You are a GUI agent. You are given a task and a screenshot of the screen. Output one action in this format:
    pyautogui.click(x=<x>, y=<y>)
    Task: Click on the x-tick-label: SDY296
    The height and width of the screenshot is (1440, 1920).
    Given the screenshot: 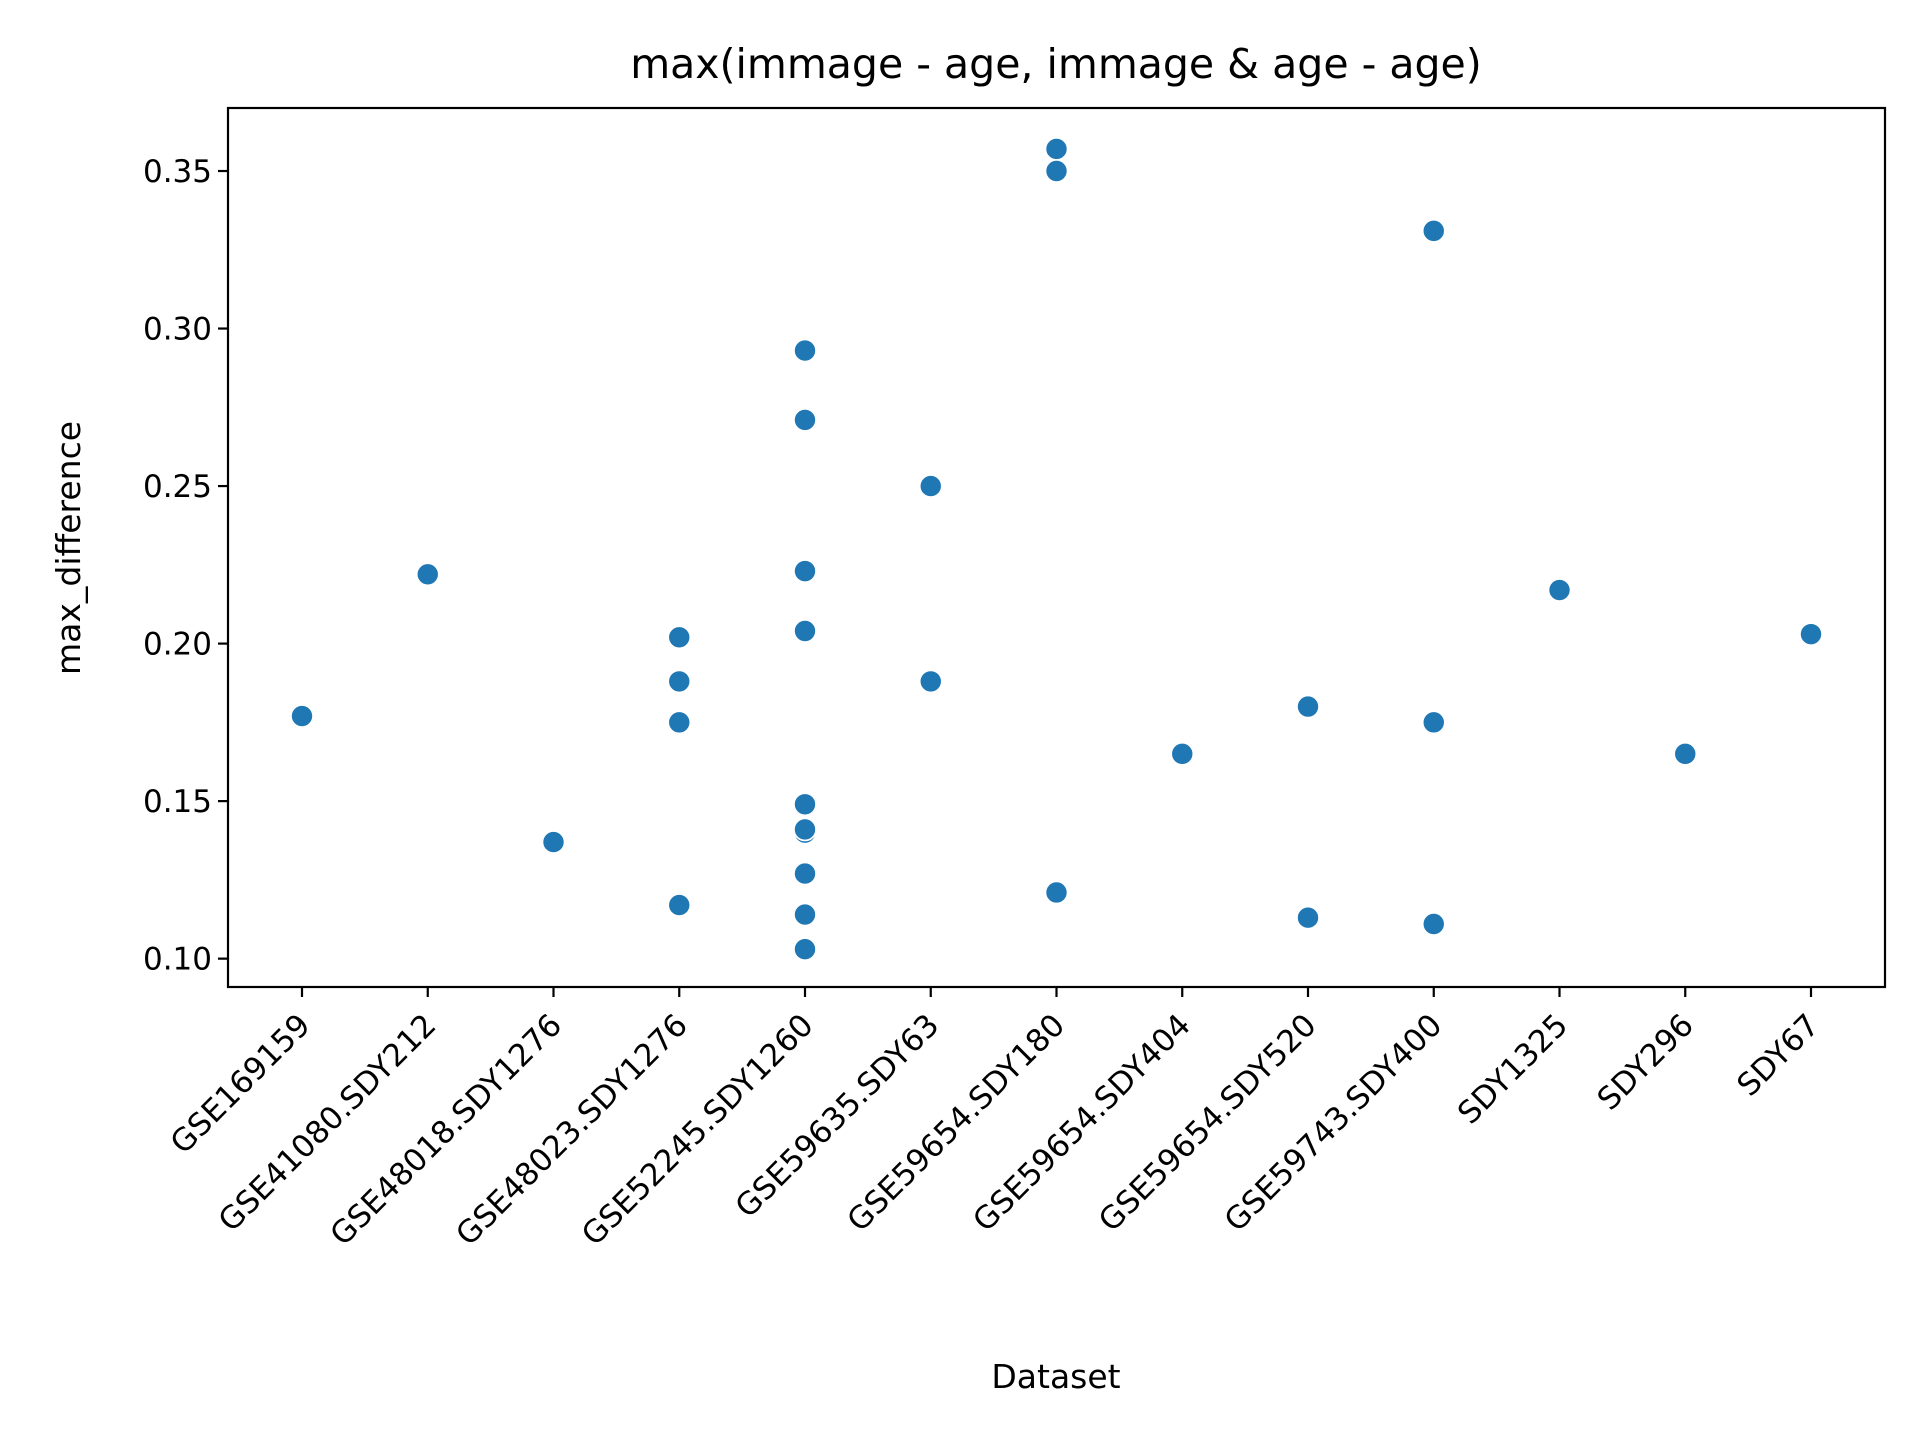 What is the action you would take?
    pyautogui.click(x=1646, y=1062)
    